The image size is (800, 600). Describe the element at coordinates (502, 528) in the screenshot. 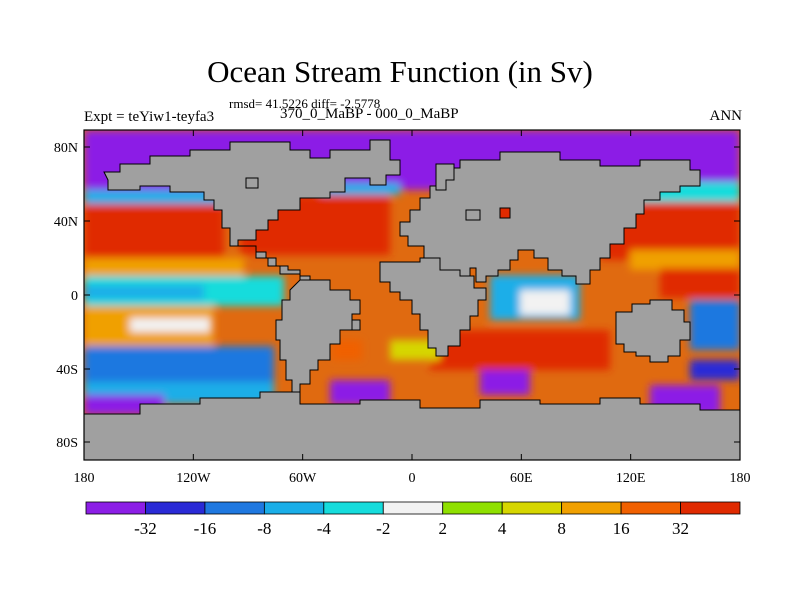

I see `colorbar-label: 4` at that location.